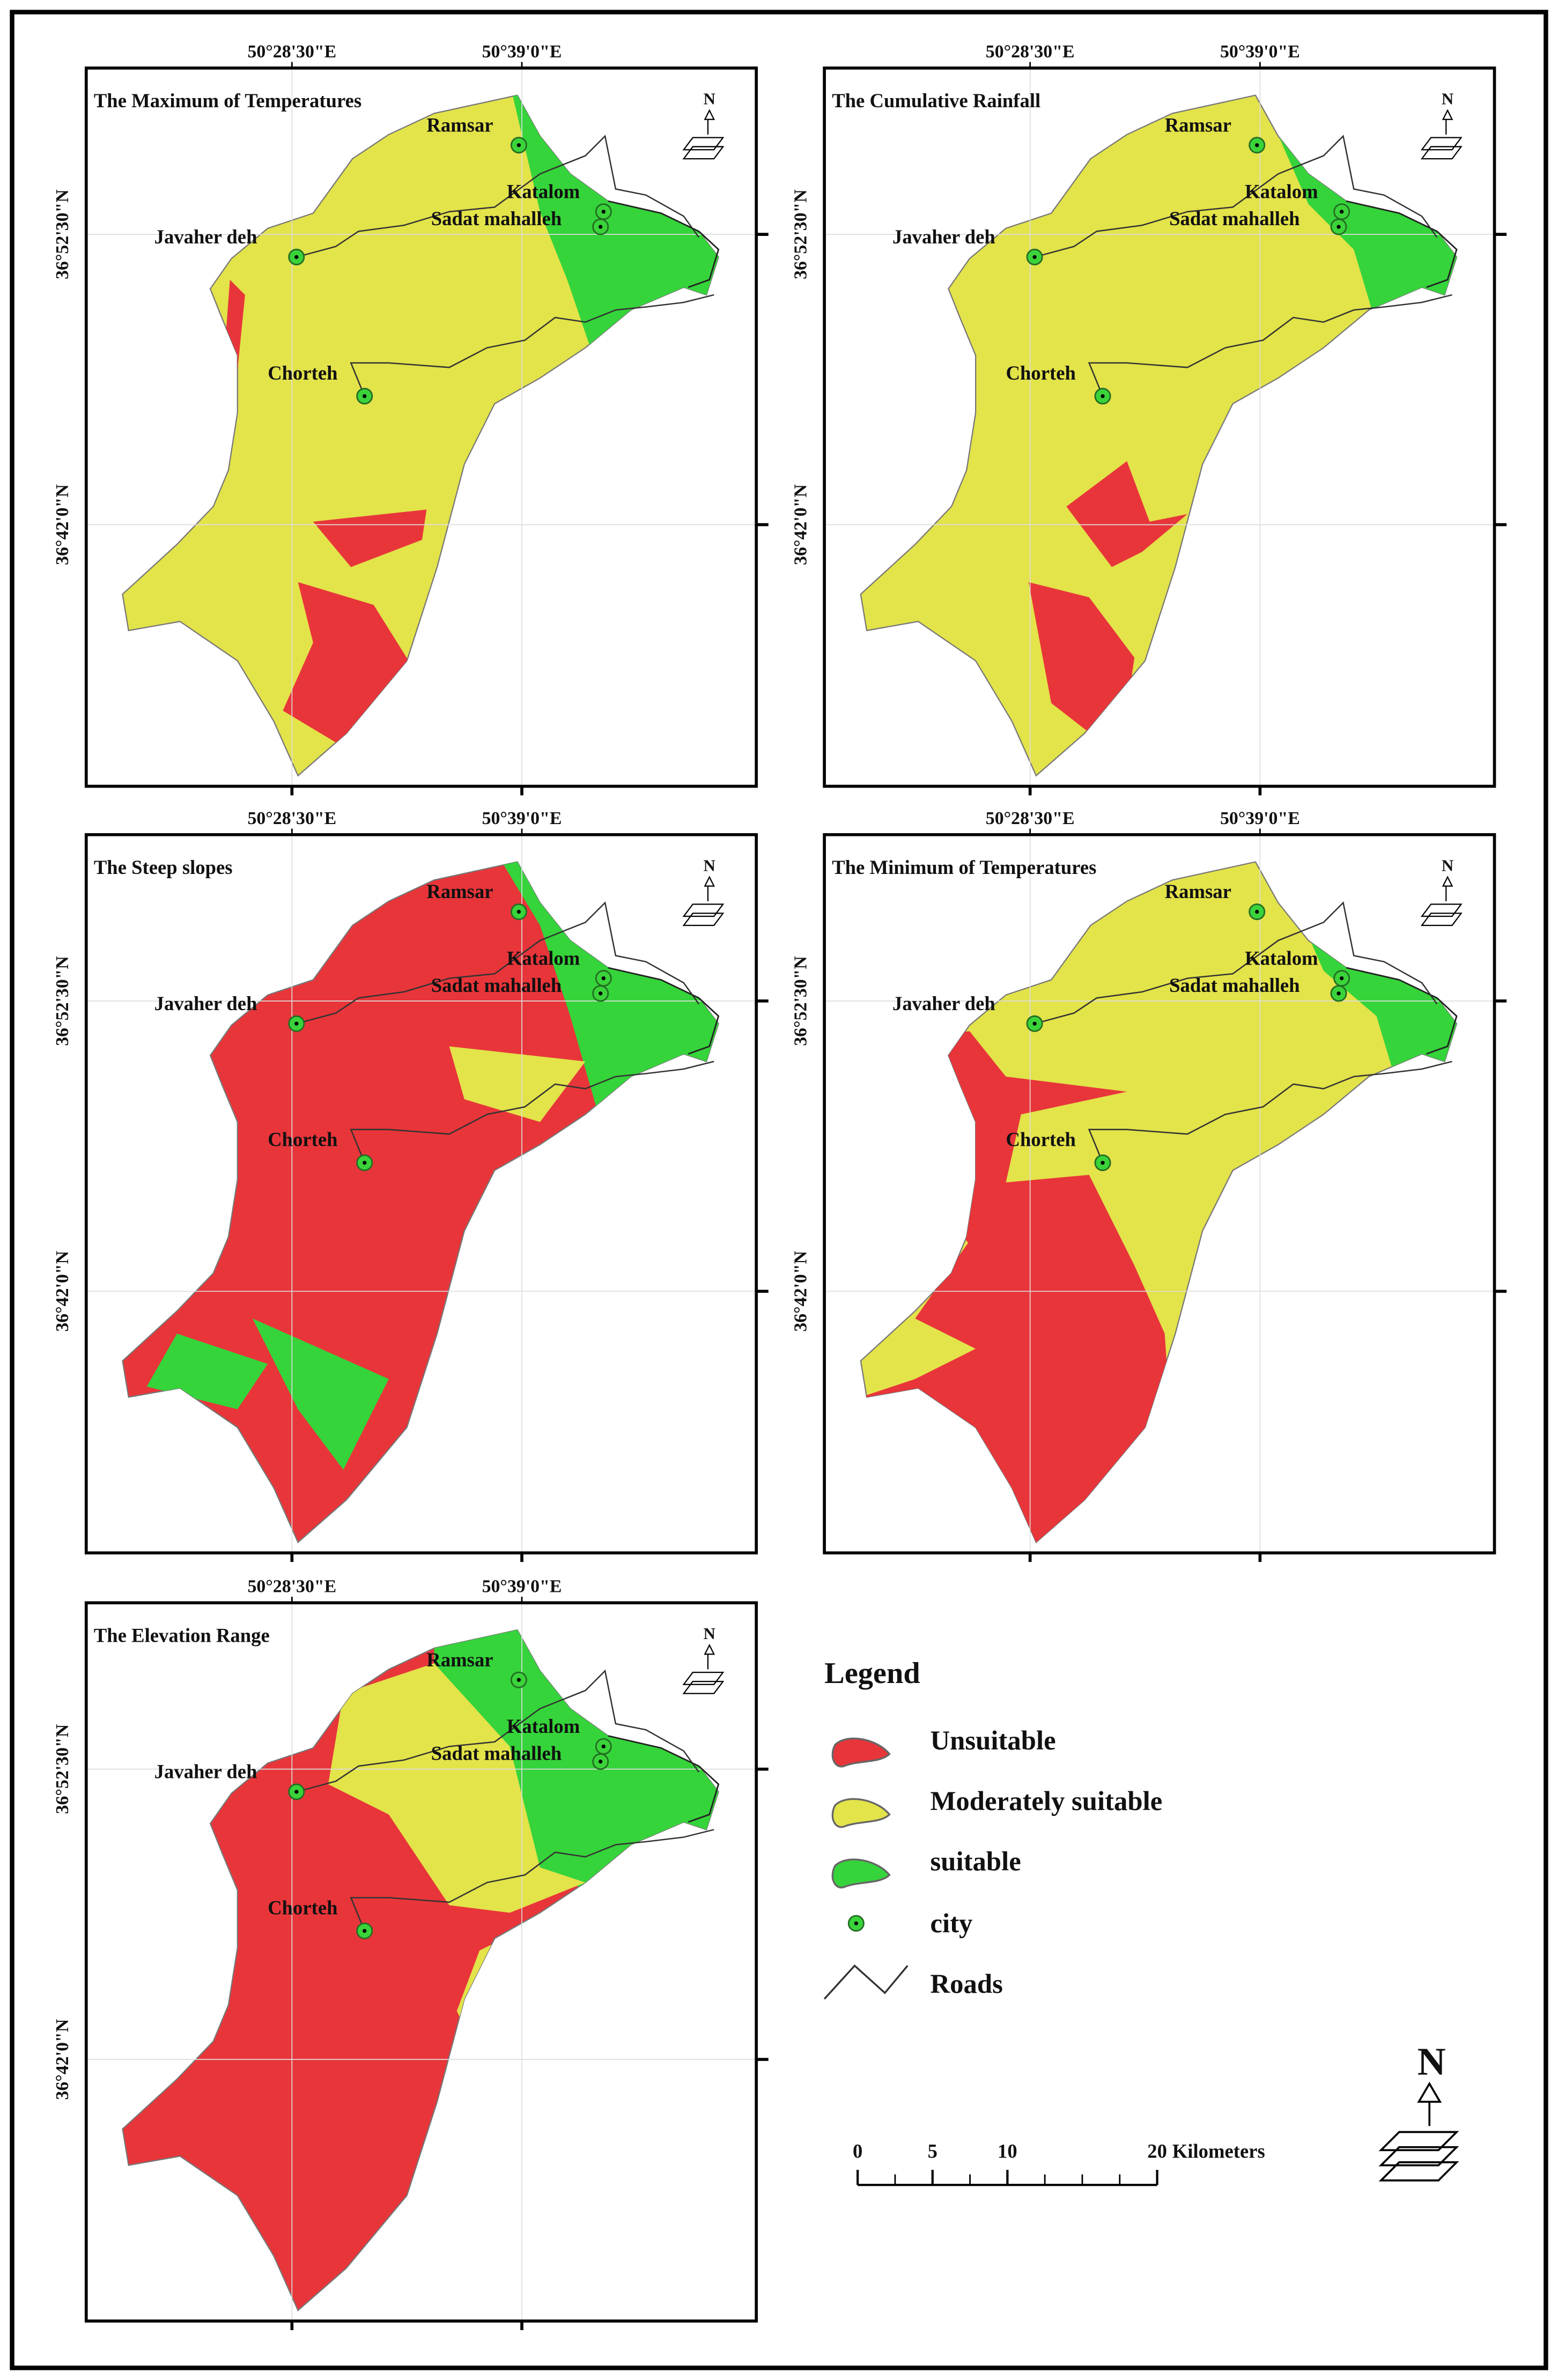  I want to click on panel-title: The Minimum of Temperatures, so click(964, 867).